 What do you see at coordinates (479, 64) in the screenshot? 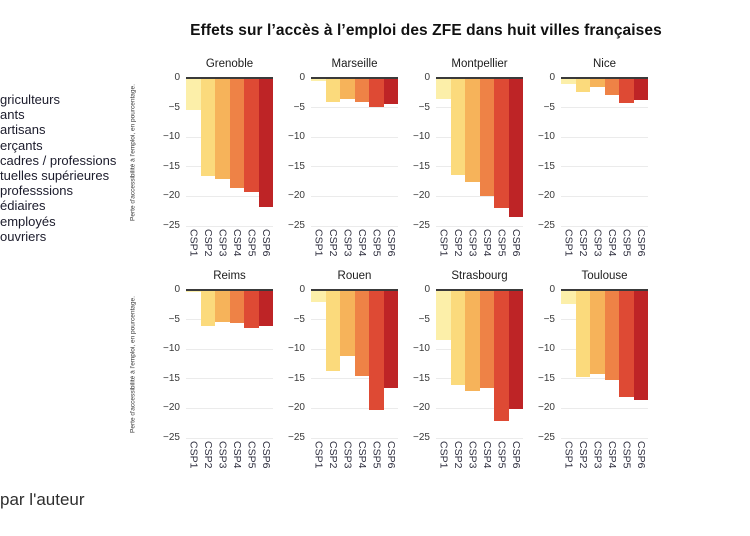
I see `subplot-title: Montpellier` at bounding box center [479, 64].